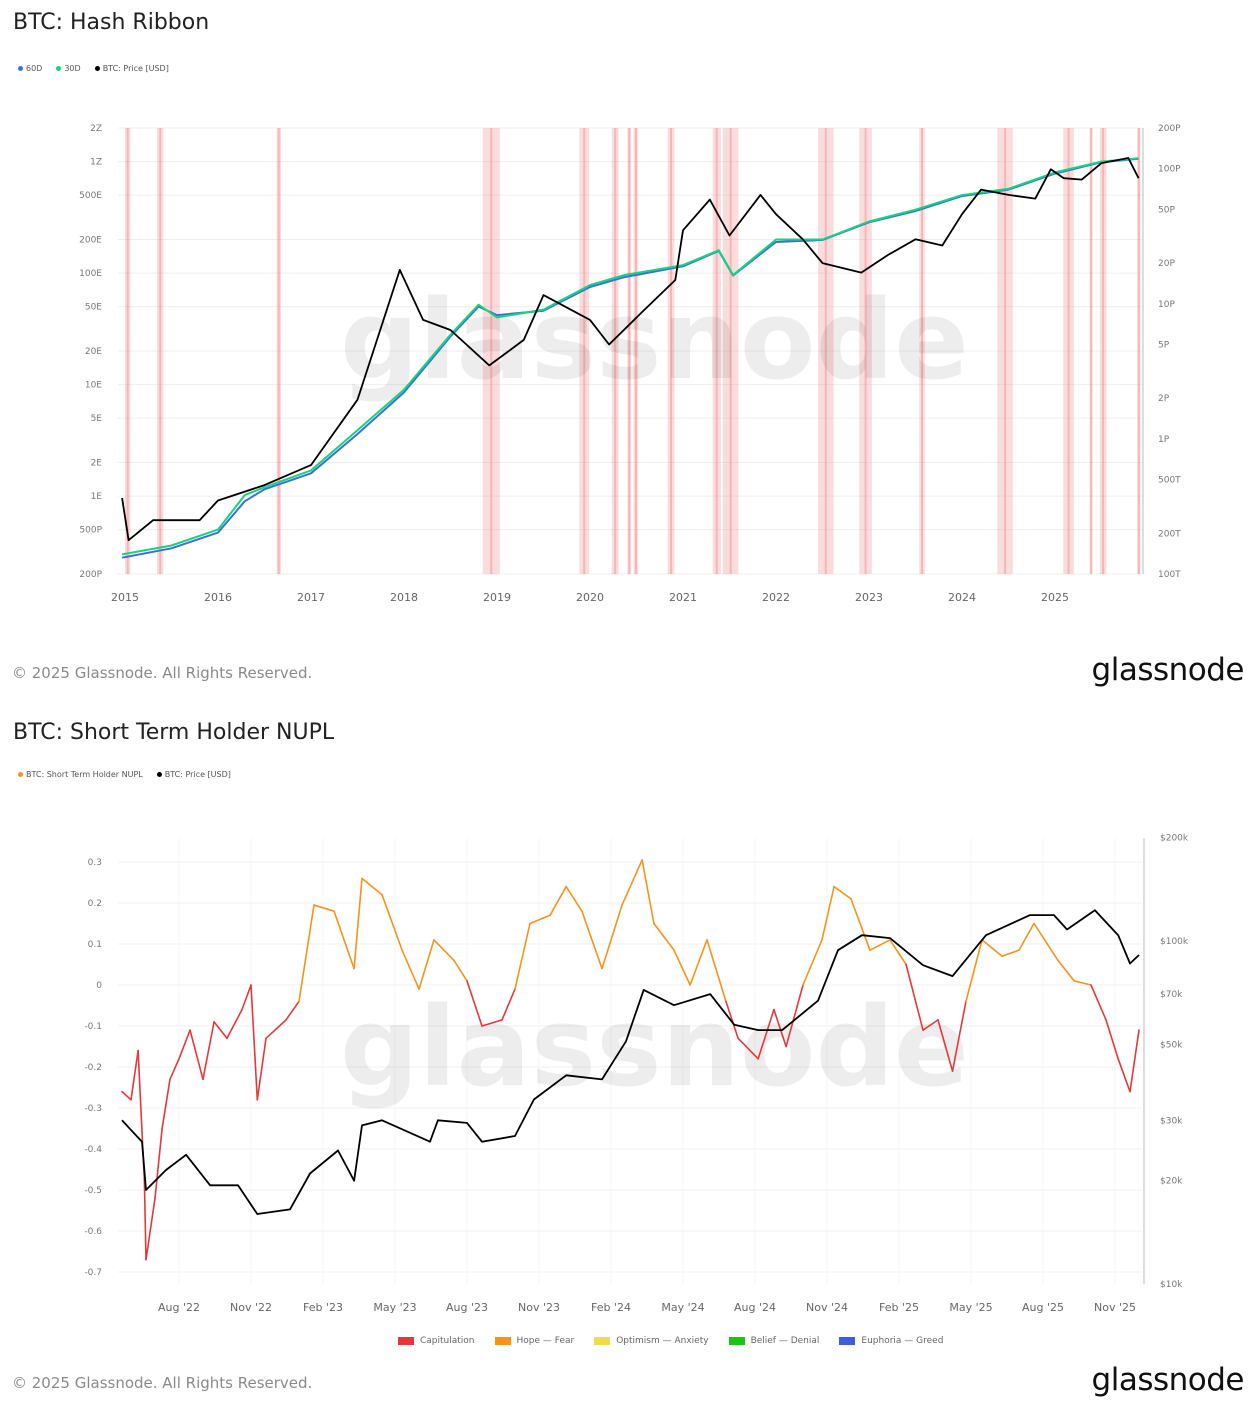 Image resolution: width=1258 pixels, height=1410 pixels. I want to click on zone-hope-fear: Hope — Fear, so click(534, 1341).